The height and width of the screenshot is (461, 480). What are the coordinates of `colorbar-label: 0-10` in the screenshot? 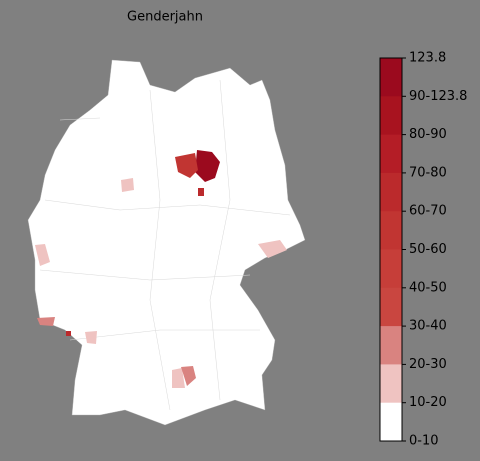 It's located at (424, 441).